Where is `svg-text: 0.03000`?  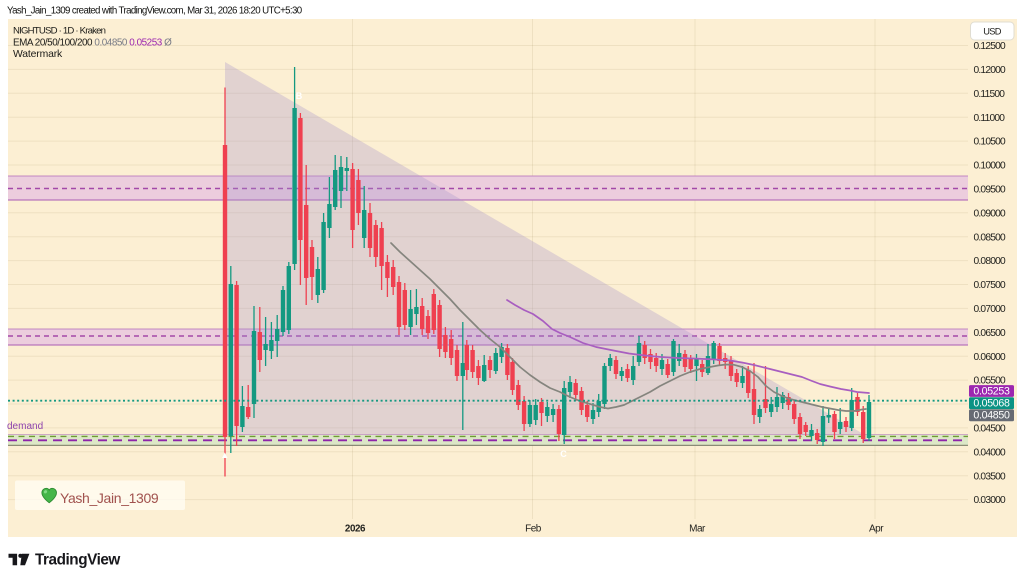 svg-text: 0.03000 is located at coordinates (990, 500).